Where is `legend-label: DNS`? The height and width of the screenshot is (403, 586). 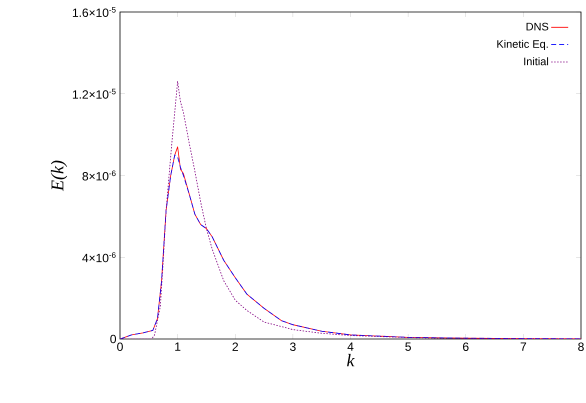 legend-label: DNS is located at coordinates (537, 26).